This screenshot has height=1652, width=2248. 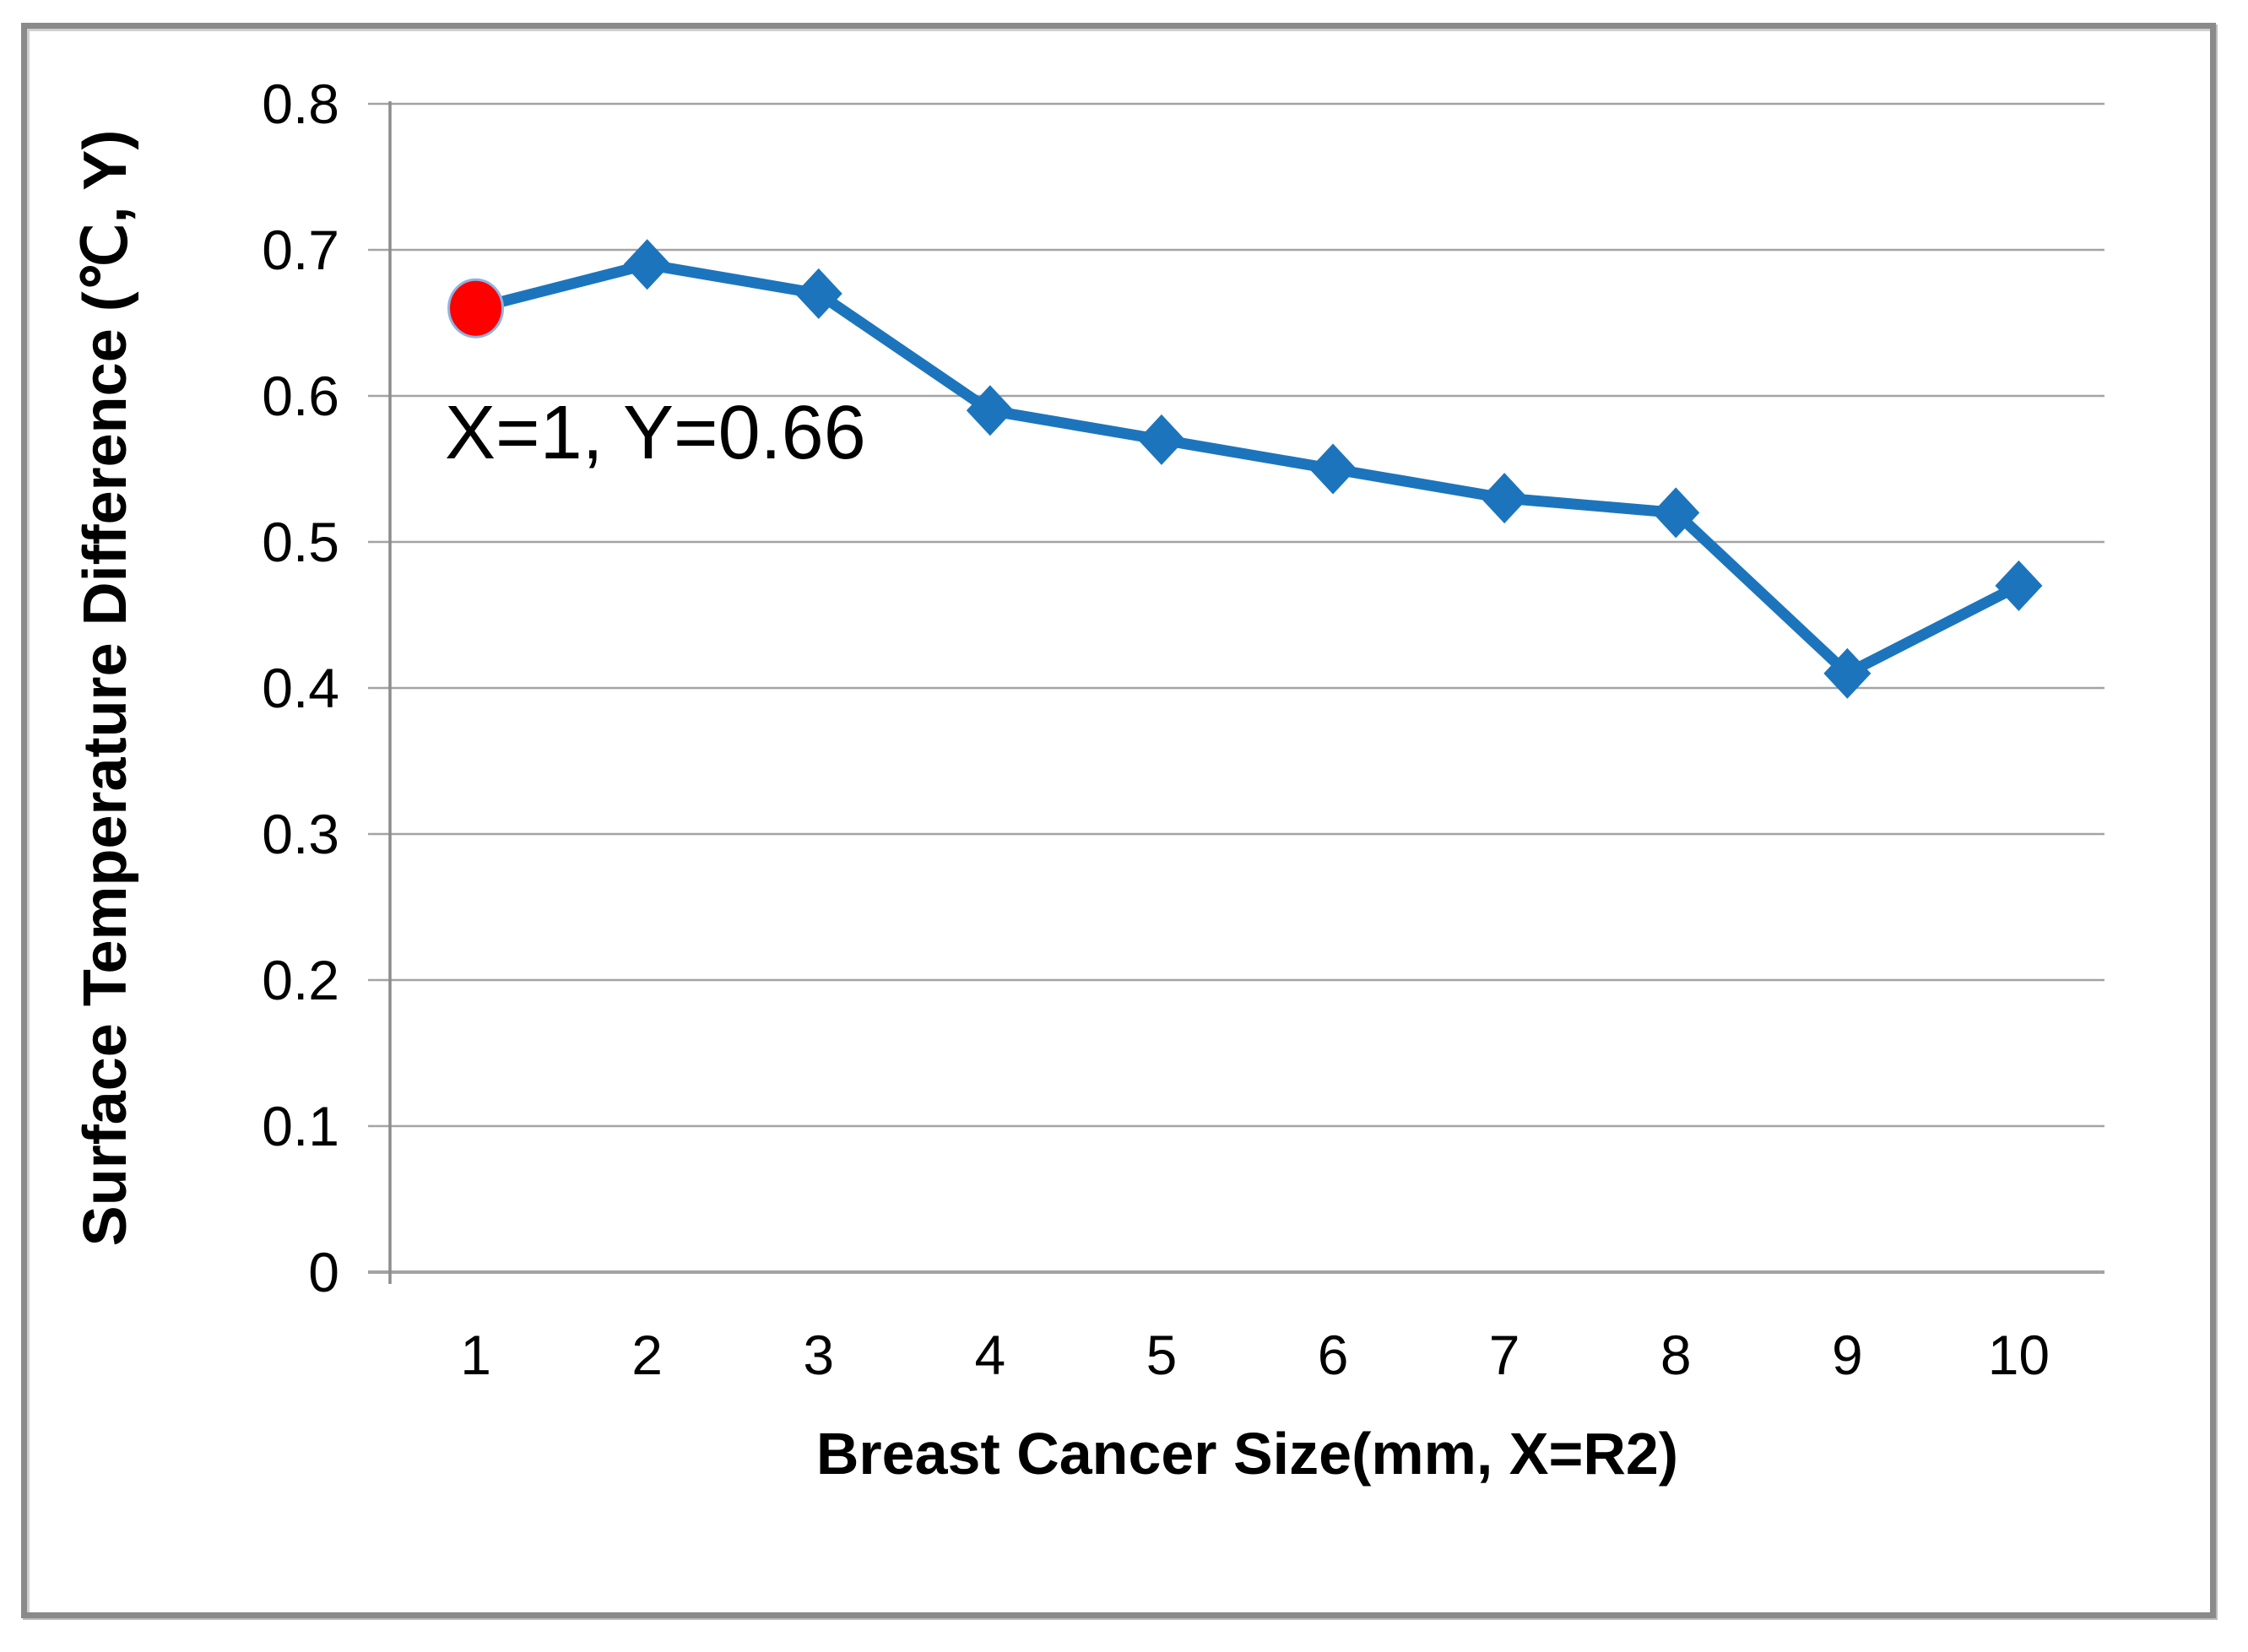 I want to click on x-tick-label: 7, so click(x=1504, y=1355).